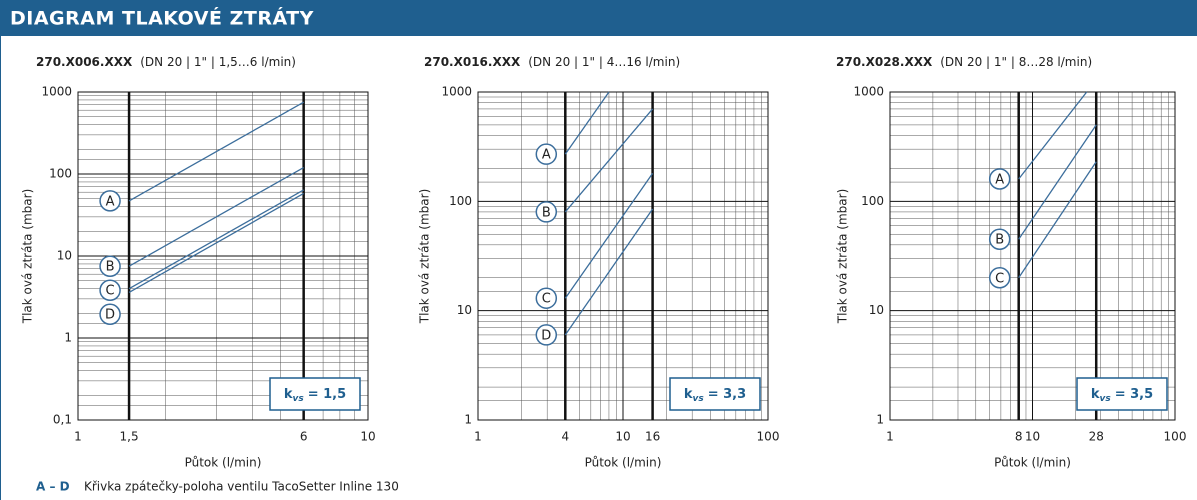 This screenshot has width=1197, height=500. I want to click on chart-title: 270.X016.XXX (DN 20 | 1" | 4…16 l/min), so click(552, 62).